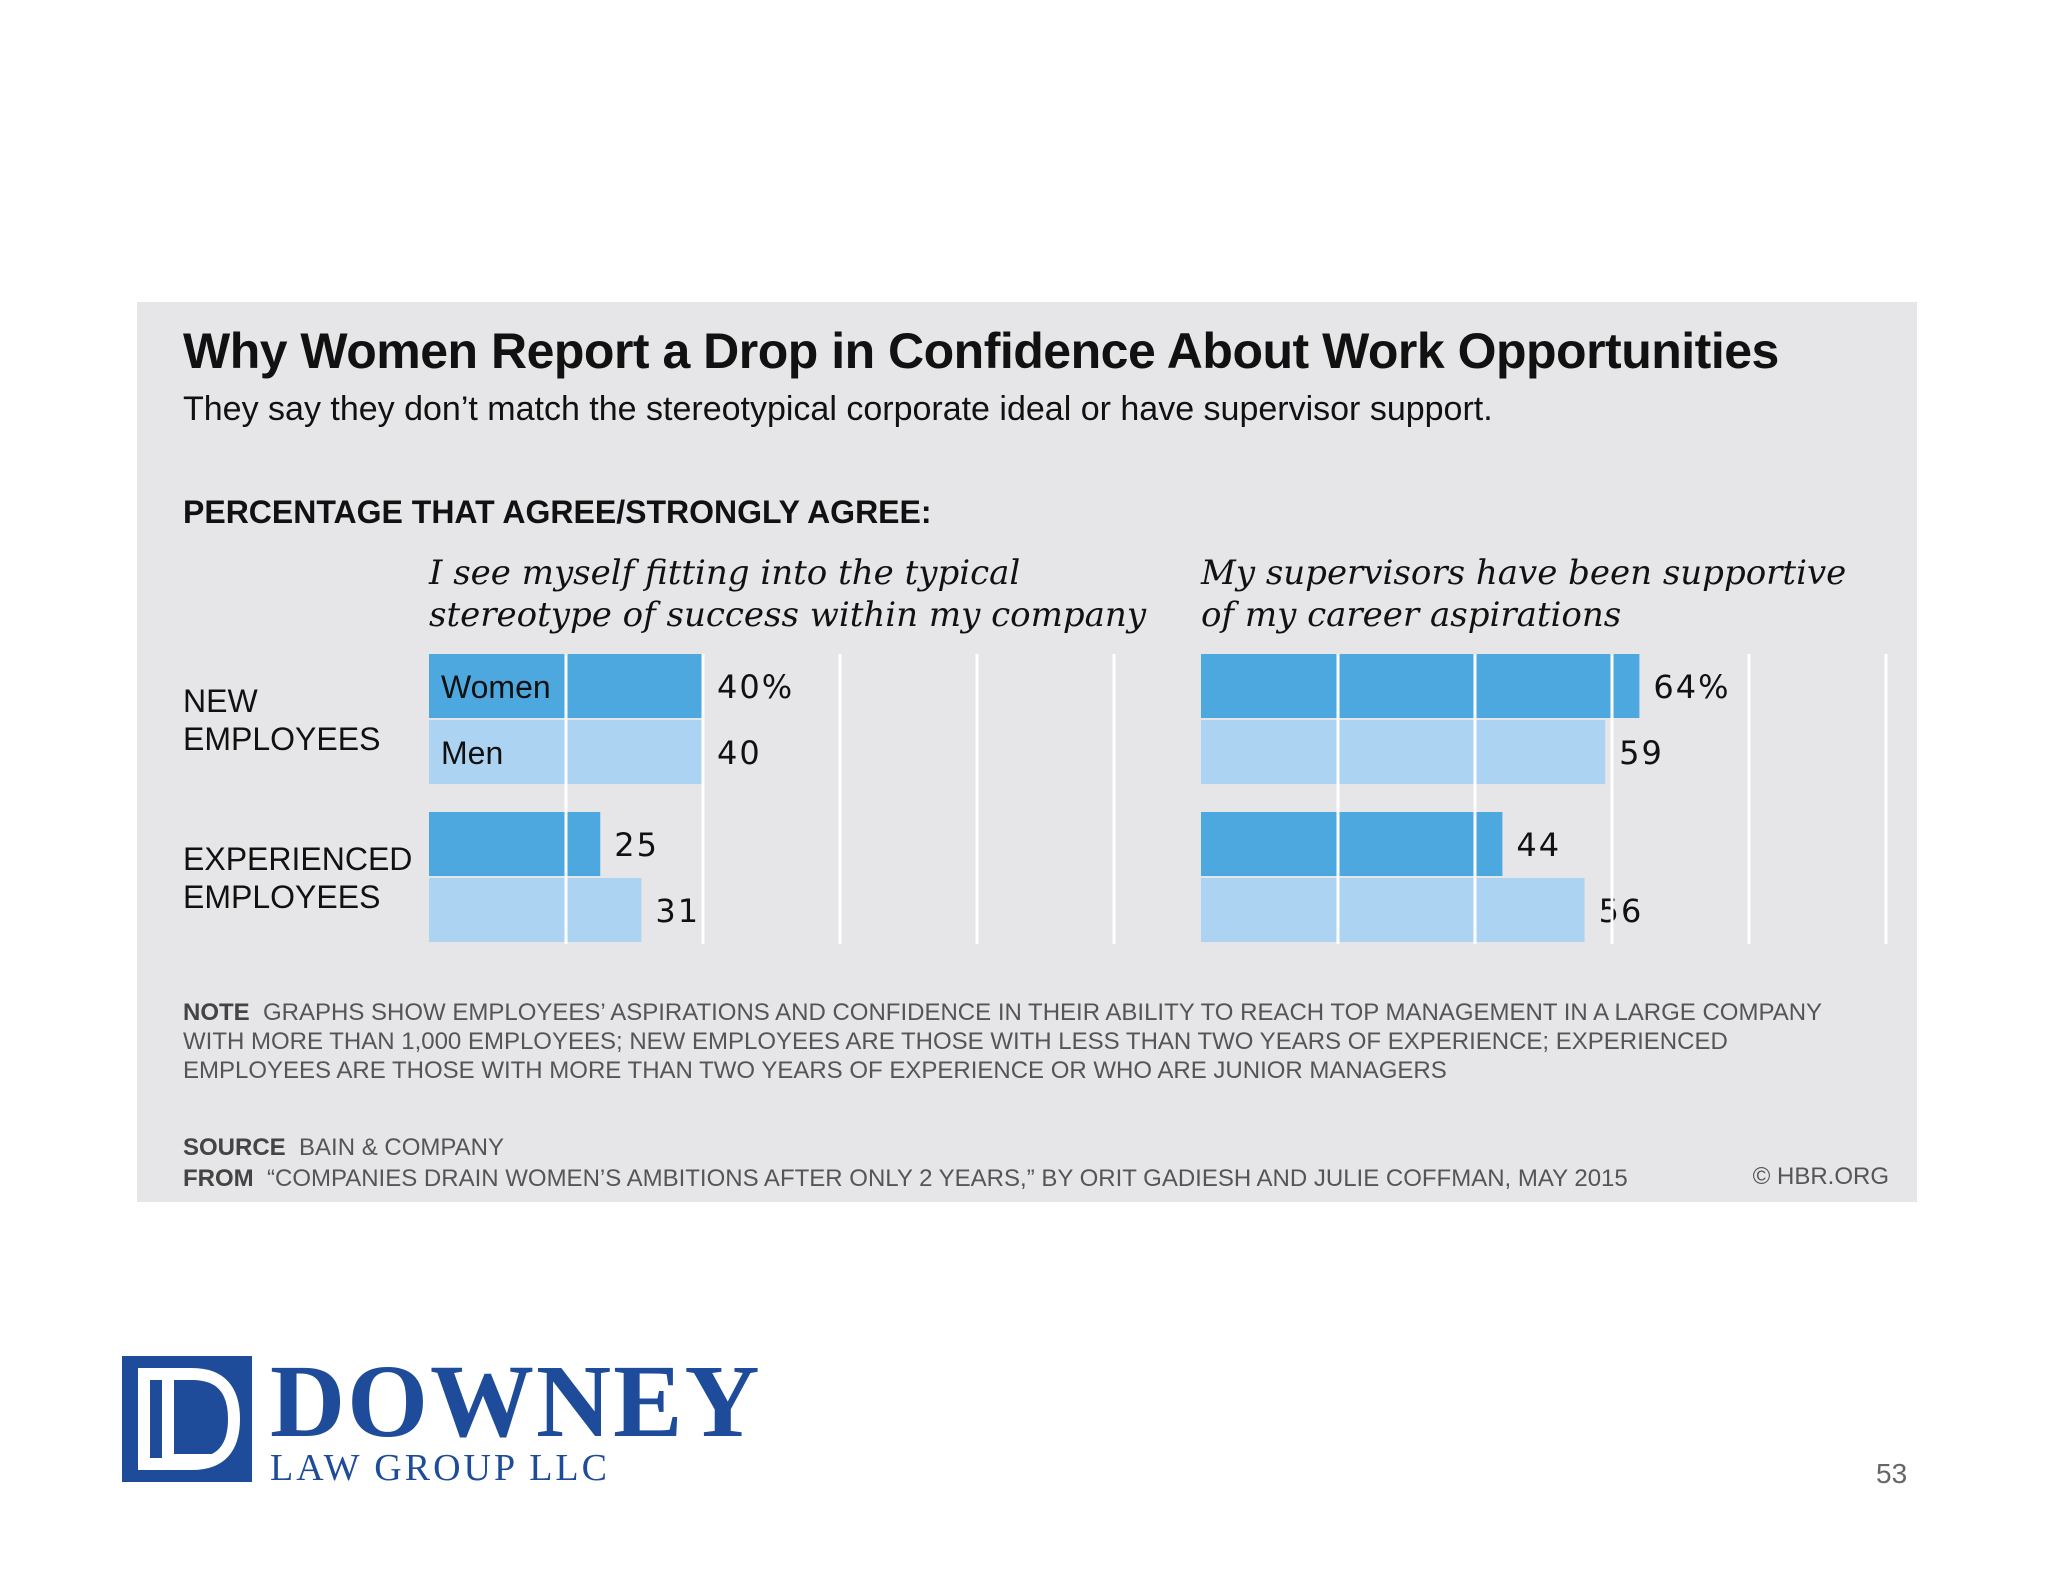 Image resolution: width=2048 pixels, height=1582 pixels. What do you see at coordinates (1641, 753) in the screenshot?
I see `data-label: 59` at bounding box center [1641, 753].